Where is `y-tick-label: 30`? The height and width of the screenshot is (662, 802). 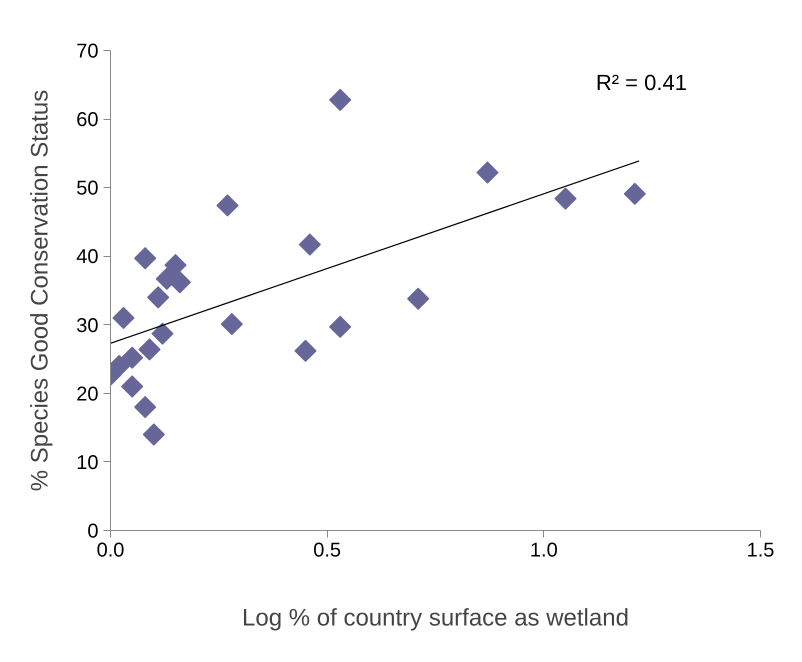
y-tick-label: 30 is located at coordinates (87, 325).